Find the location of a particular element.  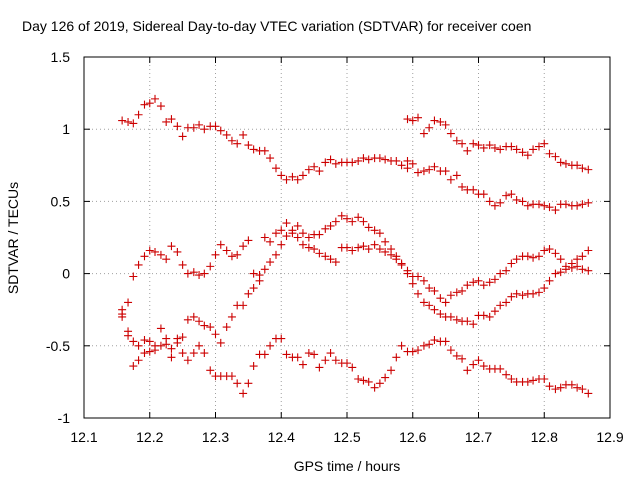

y-axis-label: SDTVAR / TECUs is located at coordinates (13, 238).